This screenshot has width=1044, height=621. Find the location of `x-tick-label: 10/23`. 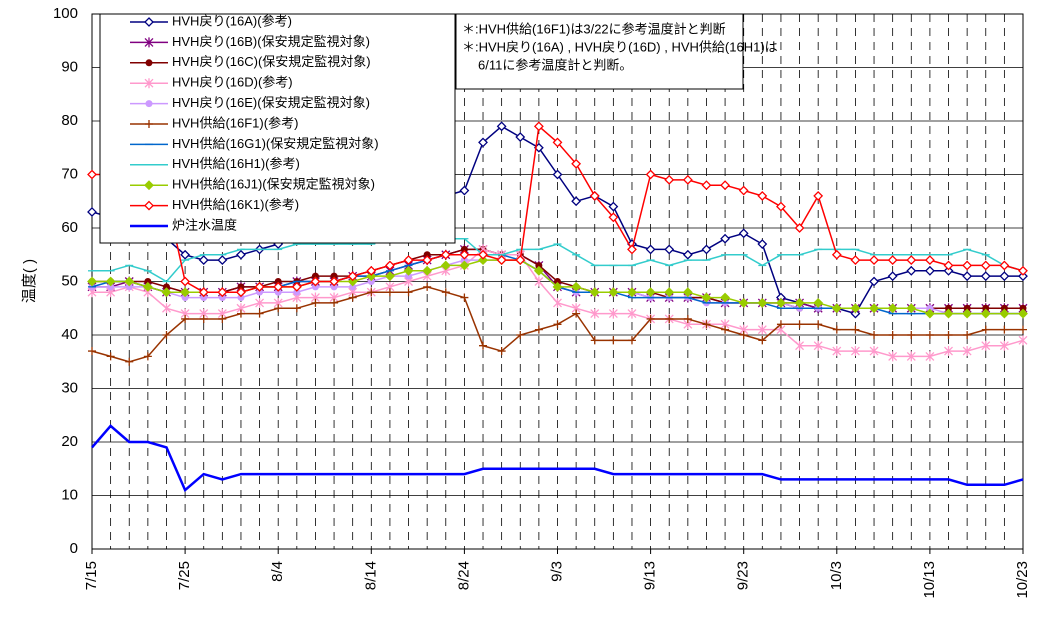

x-tick-label: 10/23 is located at coordinates (1022, 580).